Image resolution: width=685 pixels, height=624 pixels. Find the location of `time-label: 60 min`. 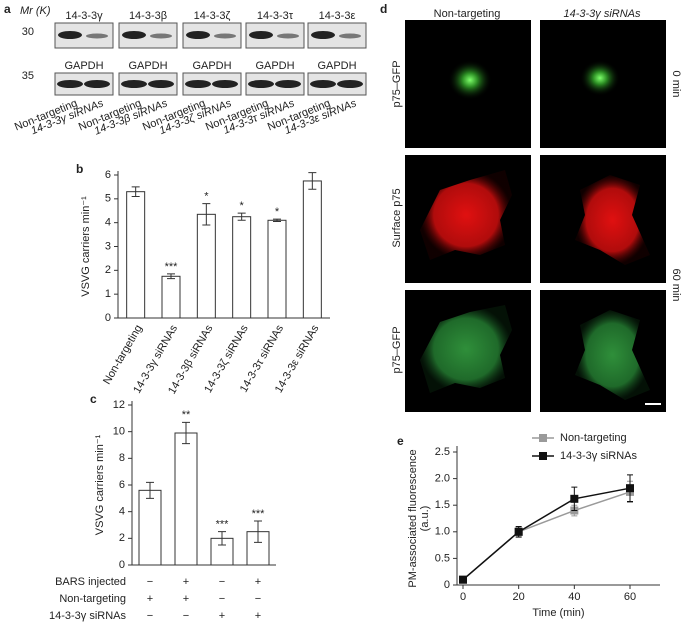

time-label: 60 min is located at coordinates (676, 284).